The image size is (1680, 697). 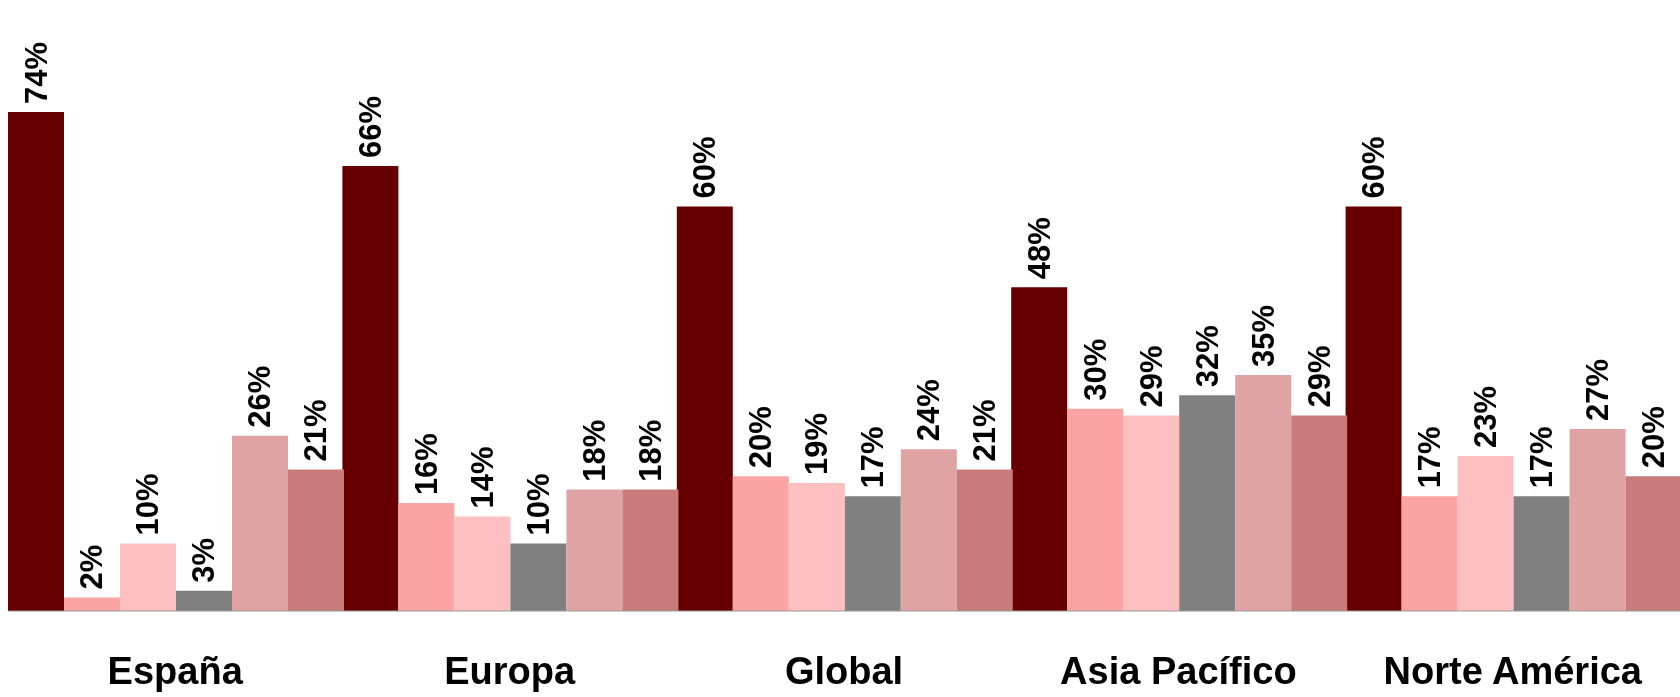 I want to click on data-label: 32%, so click(x=1207, y=356).